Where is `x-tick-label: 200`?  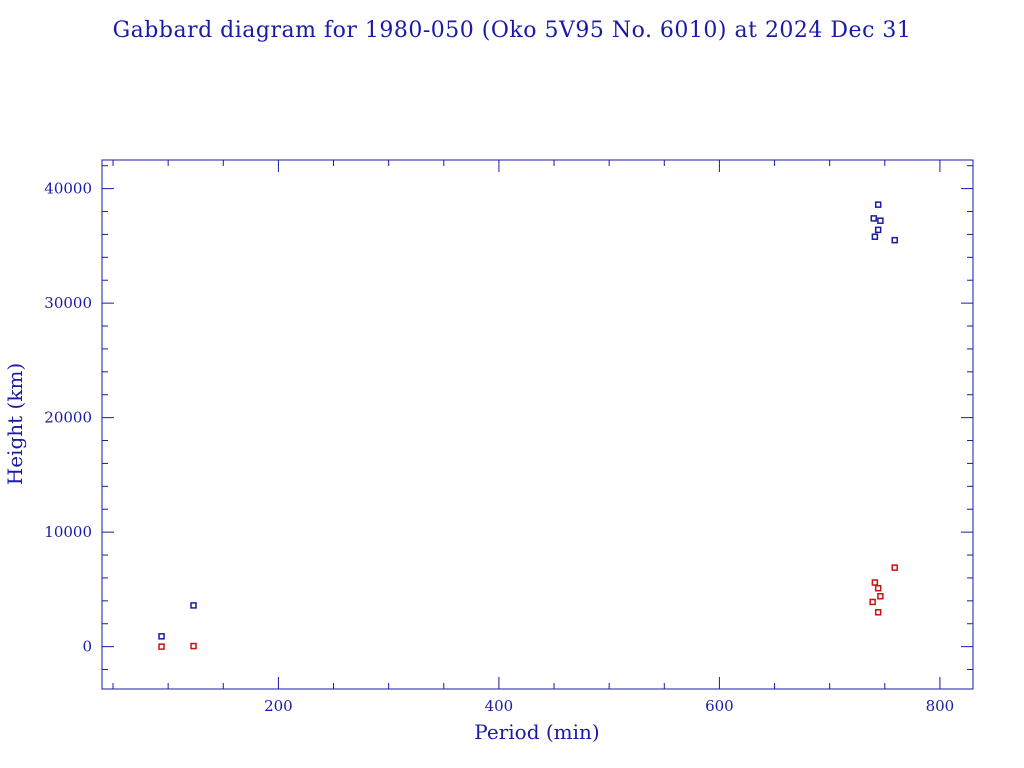 x-tick-label: 200 is located at coordinates (278, 706).